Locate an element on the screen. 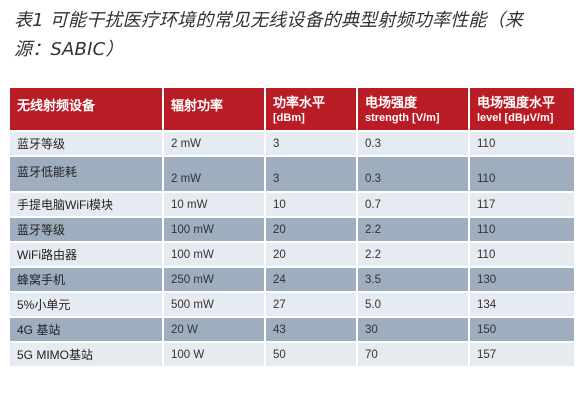 This screenshot has width=579, height=400. cell-device: WiFi路由器 is located at coordinates (87, 255).